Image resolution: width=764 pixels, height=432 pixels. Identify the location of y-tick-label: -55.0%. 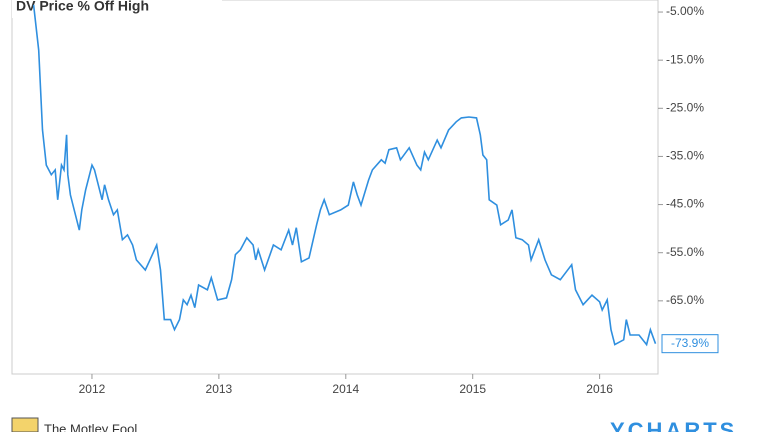
(685, 252).